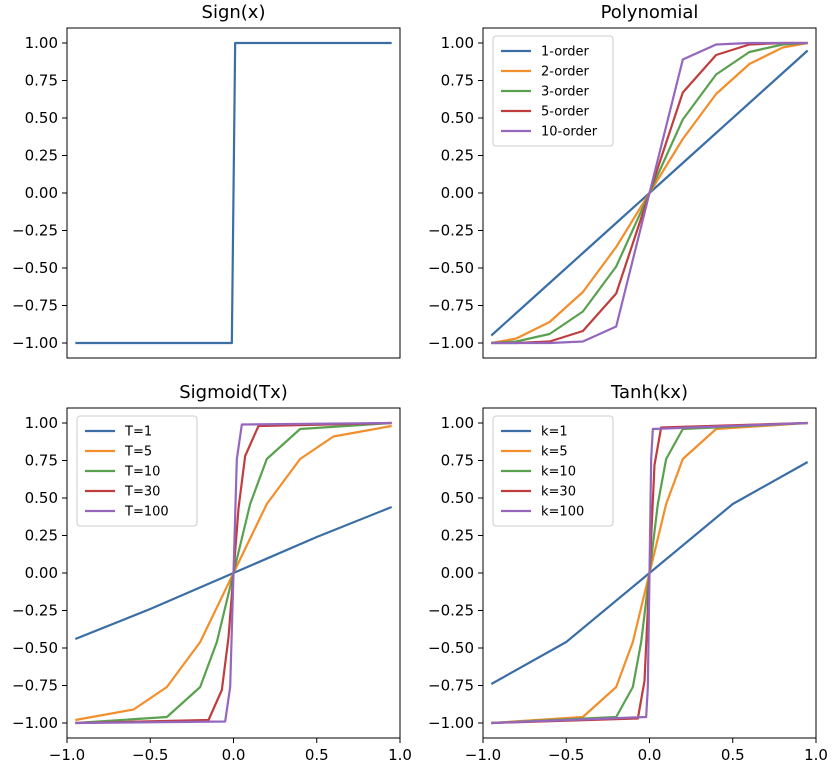 This screenshot has height=782, width=836. I want to click on legend-label: k=10, so click(558, 472).